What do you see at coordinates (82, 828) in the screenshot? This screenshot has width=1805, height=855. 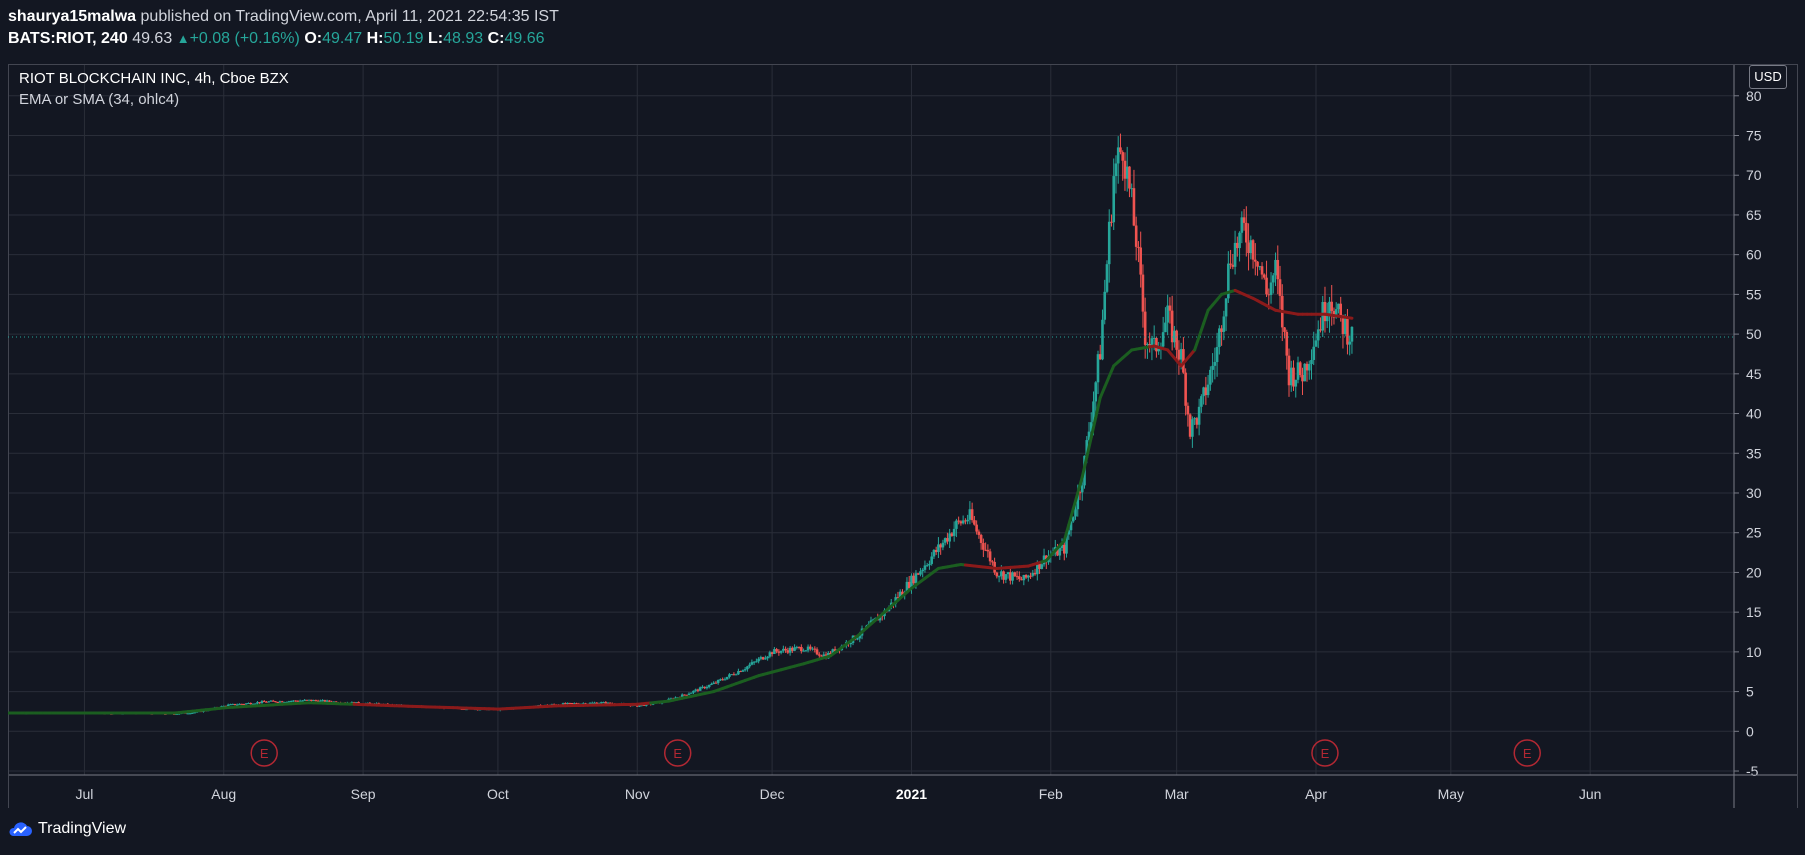 I see `brand-name: TradingView` at bounding box center [82, 828].